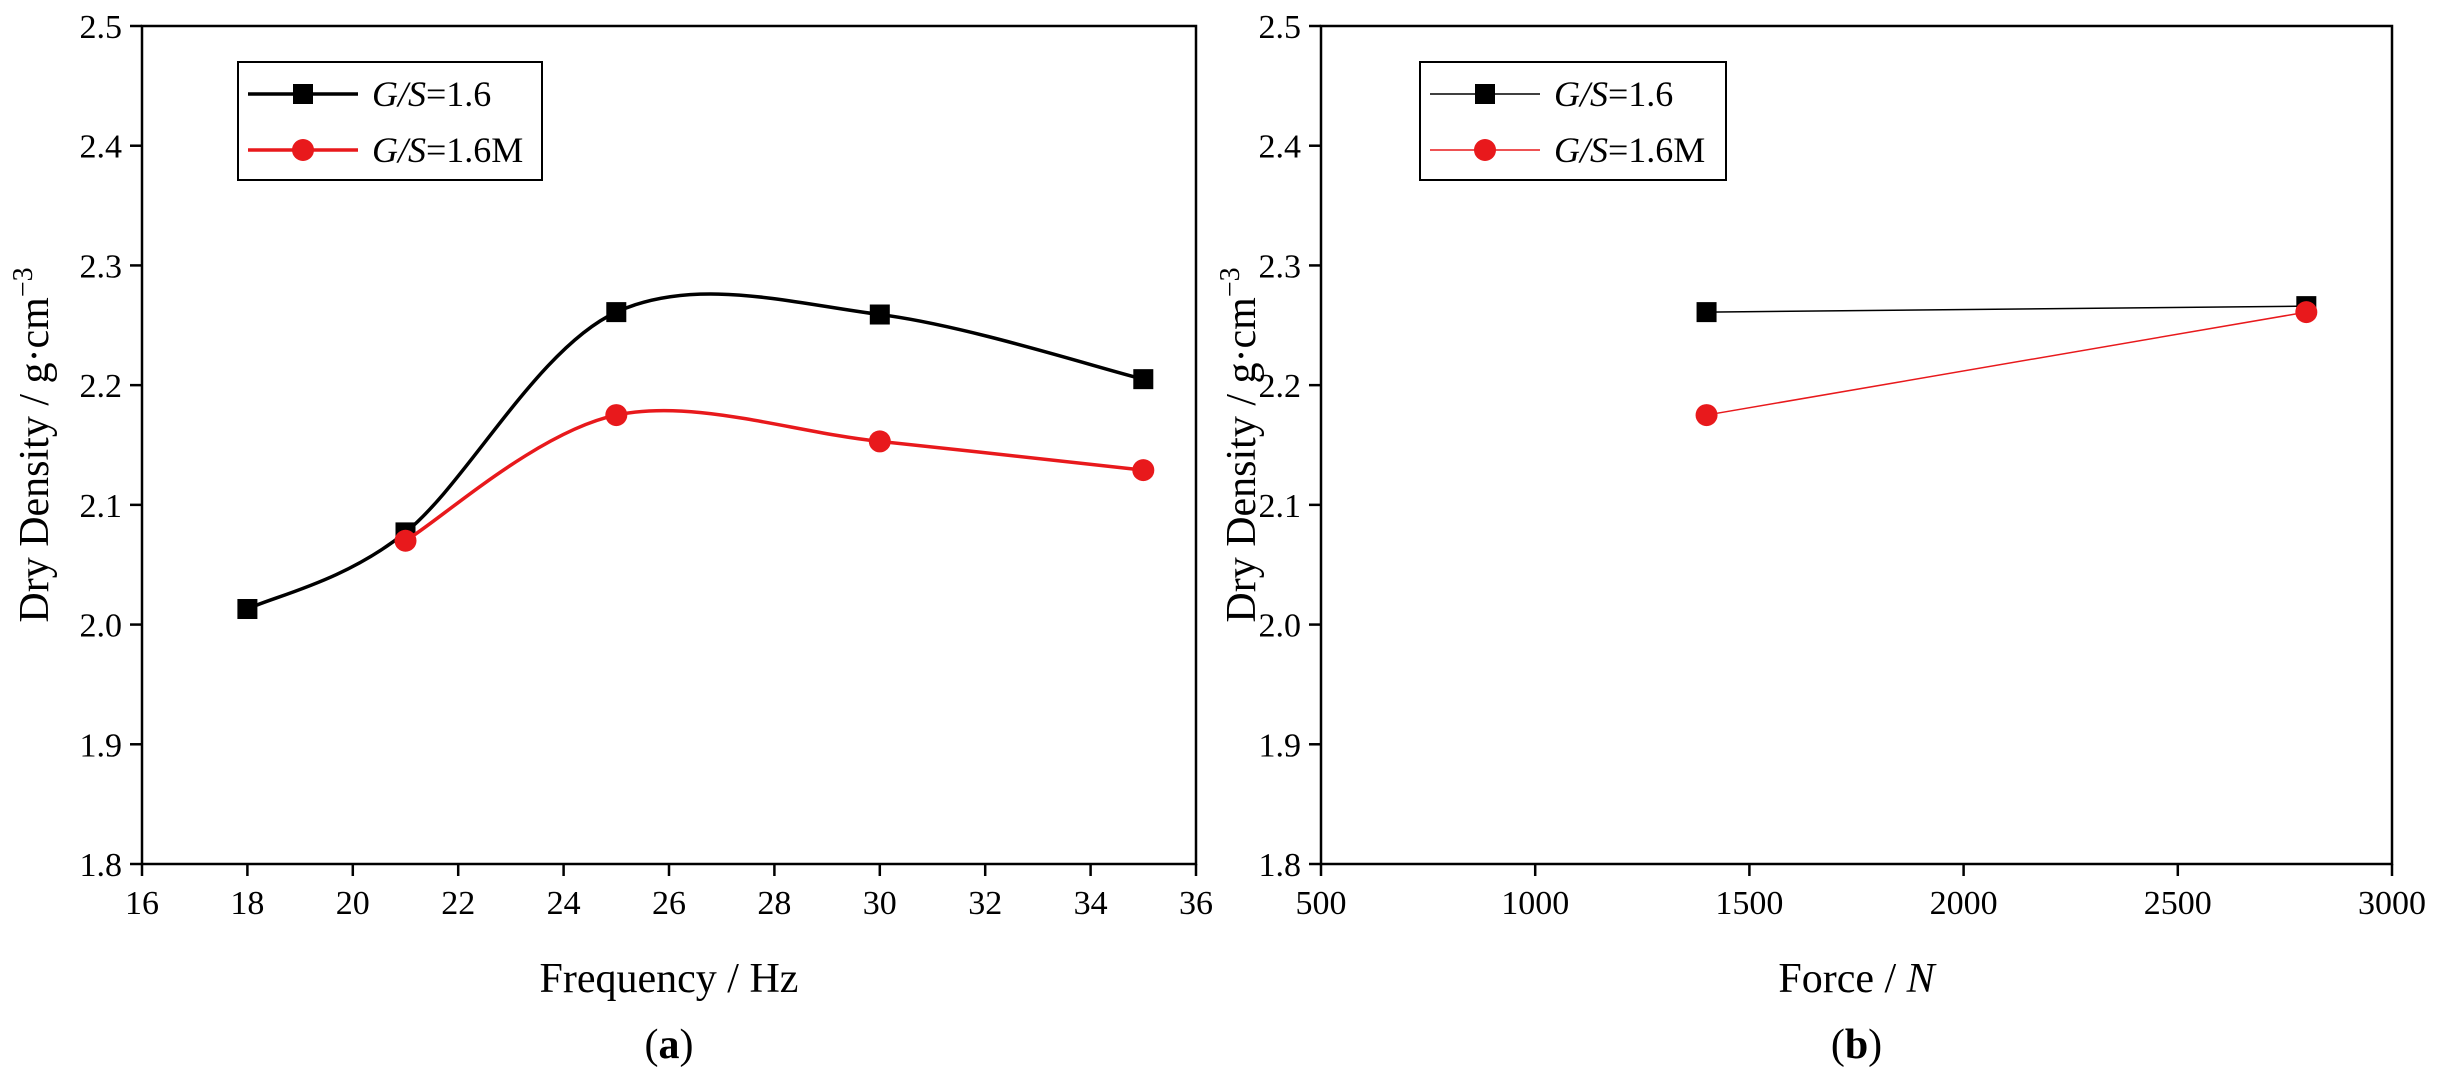  I want to click on panel-label: (b), so click(1856, 1045).